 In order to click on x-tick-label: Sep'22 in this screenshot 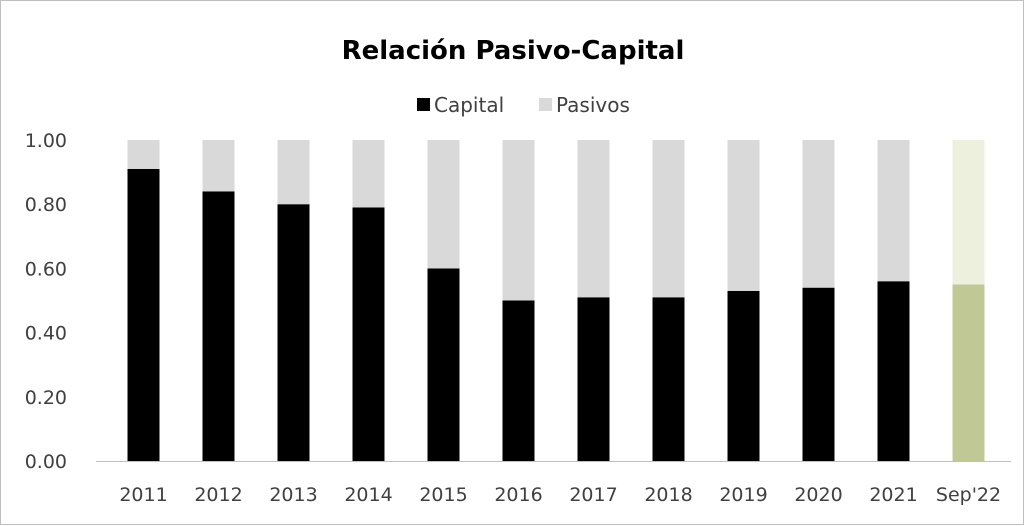, I will do `click(968, 495)`.